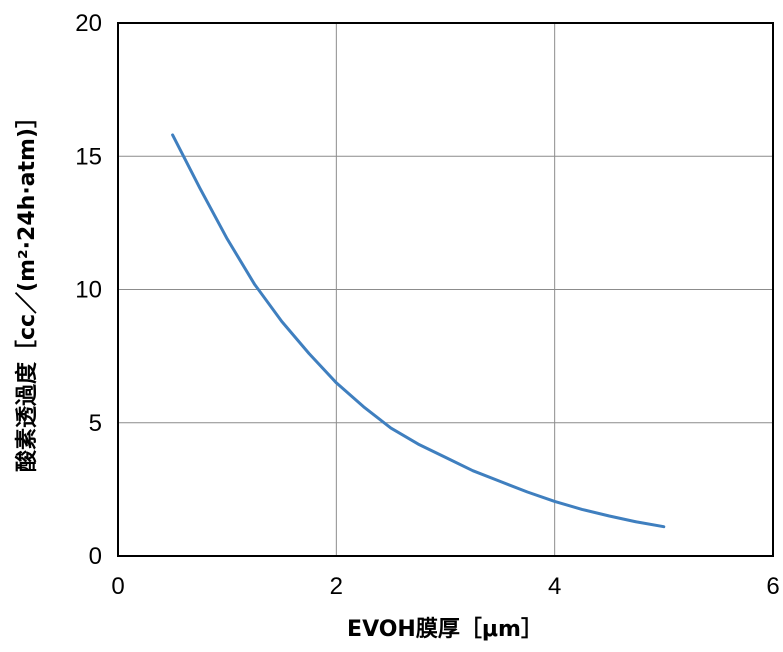 This screenshot has width=783, height=652. Describe the element at coordinates (27, 289) in the screenshot. I see `y-axis-label: 酸素透過度［cc／(m²·24h·atm)］` at that location.